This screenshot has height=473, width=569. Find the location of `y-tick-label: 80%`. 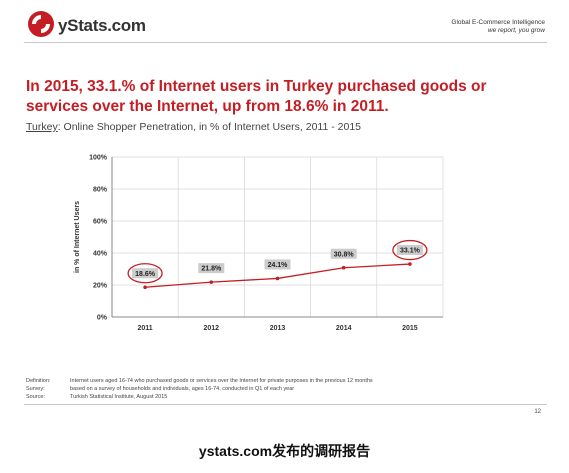

y-tick-label: 80% is located at coordinates (100, 190).